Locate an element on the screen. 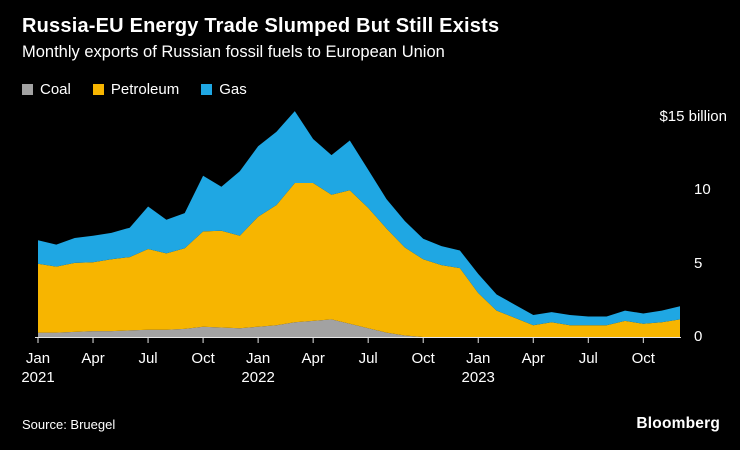  x-tick-year: 2022 is located at coordinates (258, 377).